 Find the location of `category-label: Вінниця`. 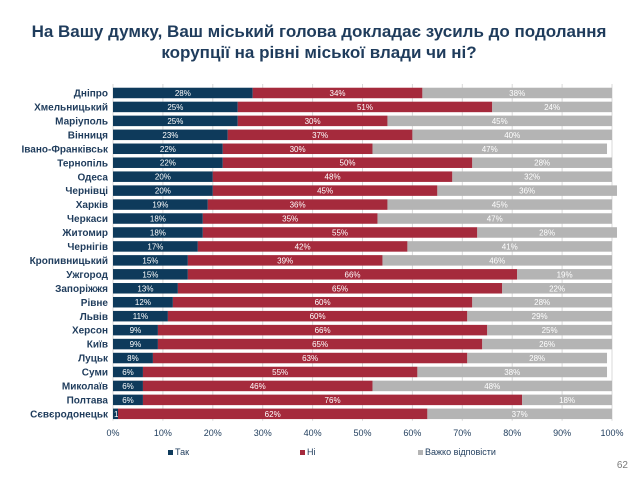

category-label: Вінниця is located at coordinates (88, 135).